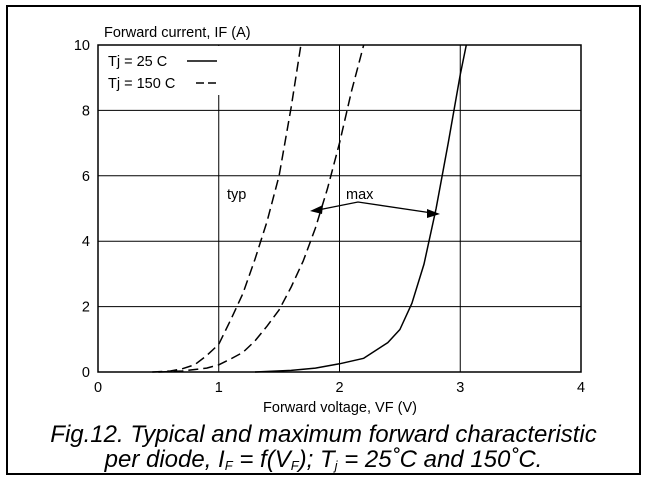  I want to click on y-tick-labels: 0 2 4 6 8 10, so click(82, 209).